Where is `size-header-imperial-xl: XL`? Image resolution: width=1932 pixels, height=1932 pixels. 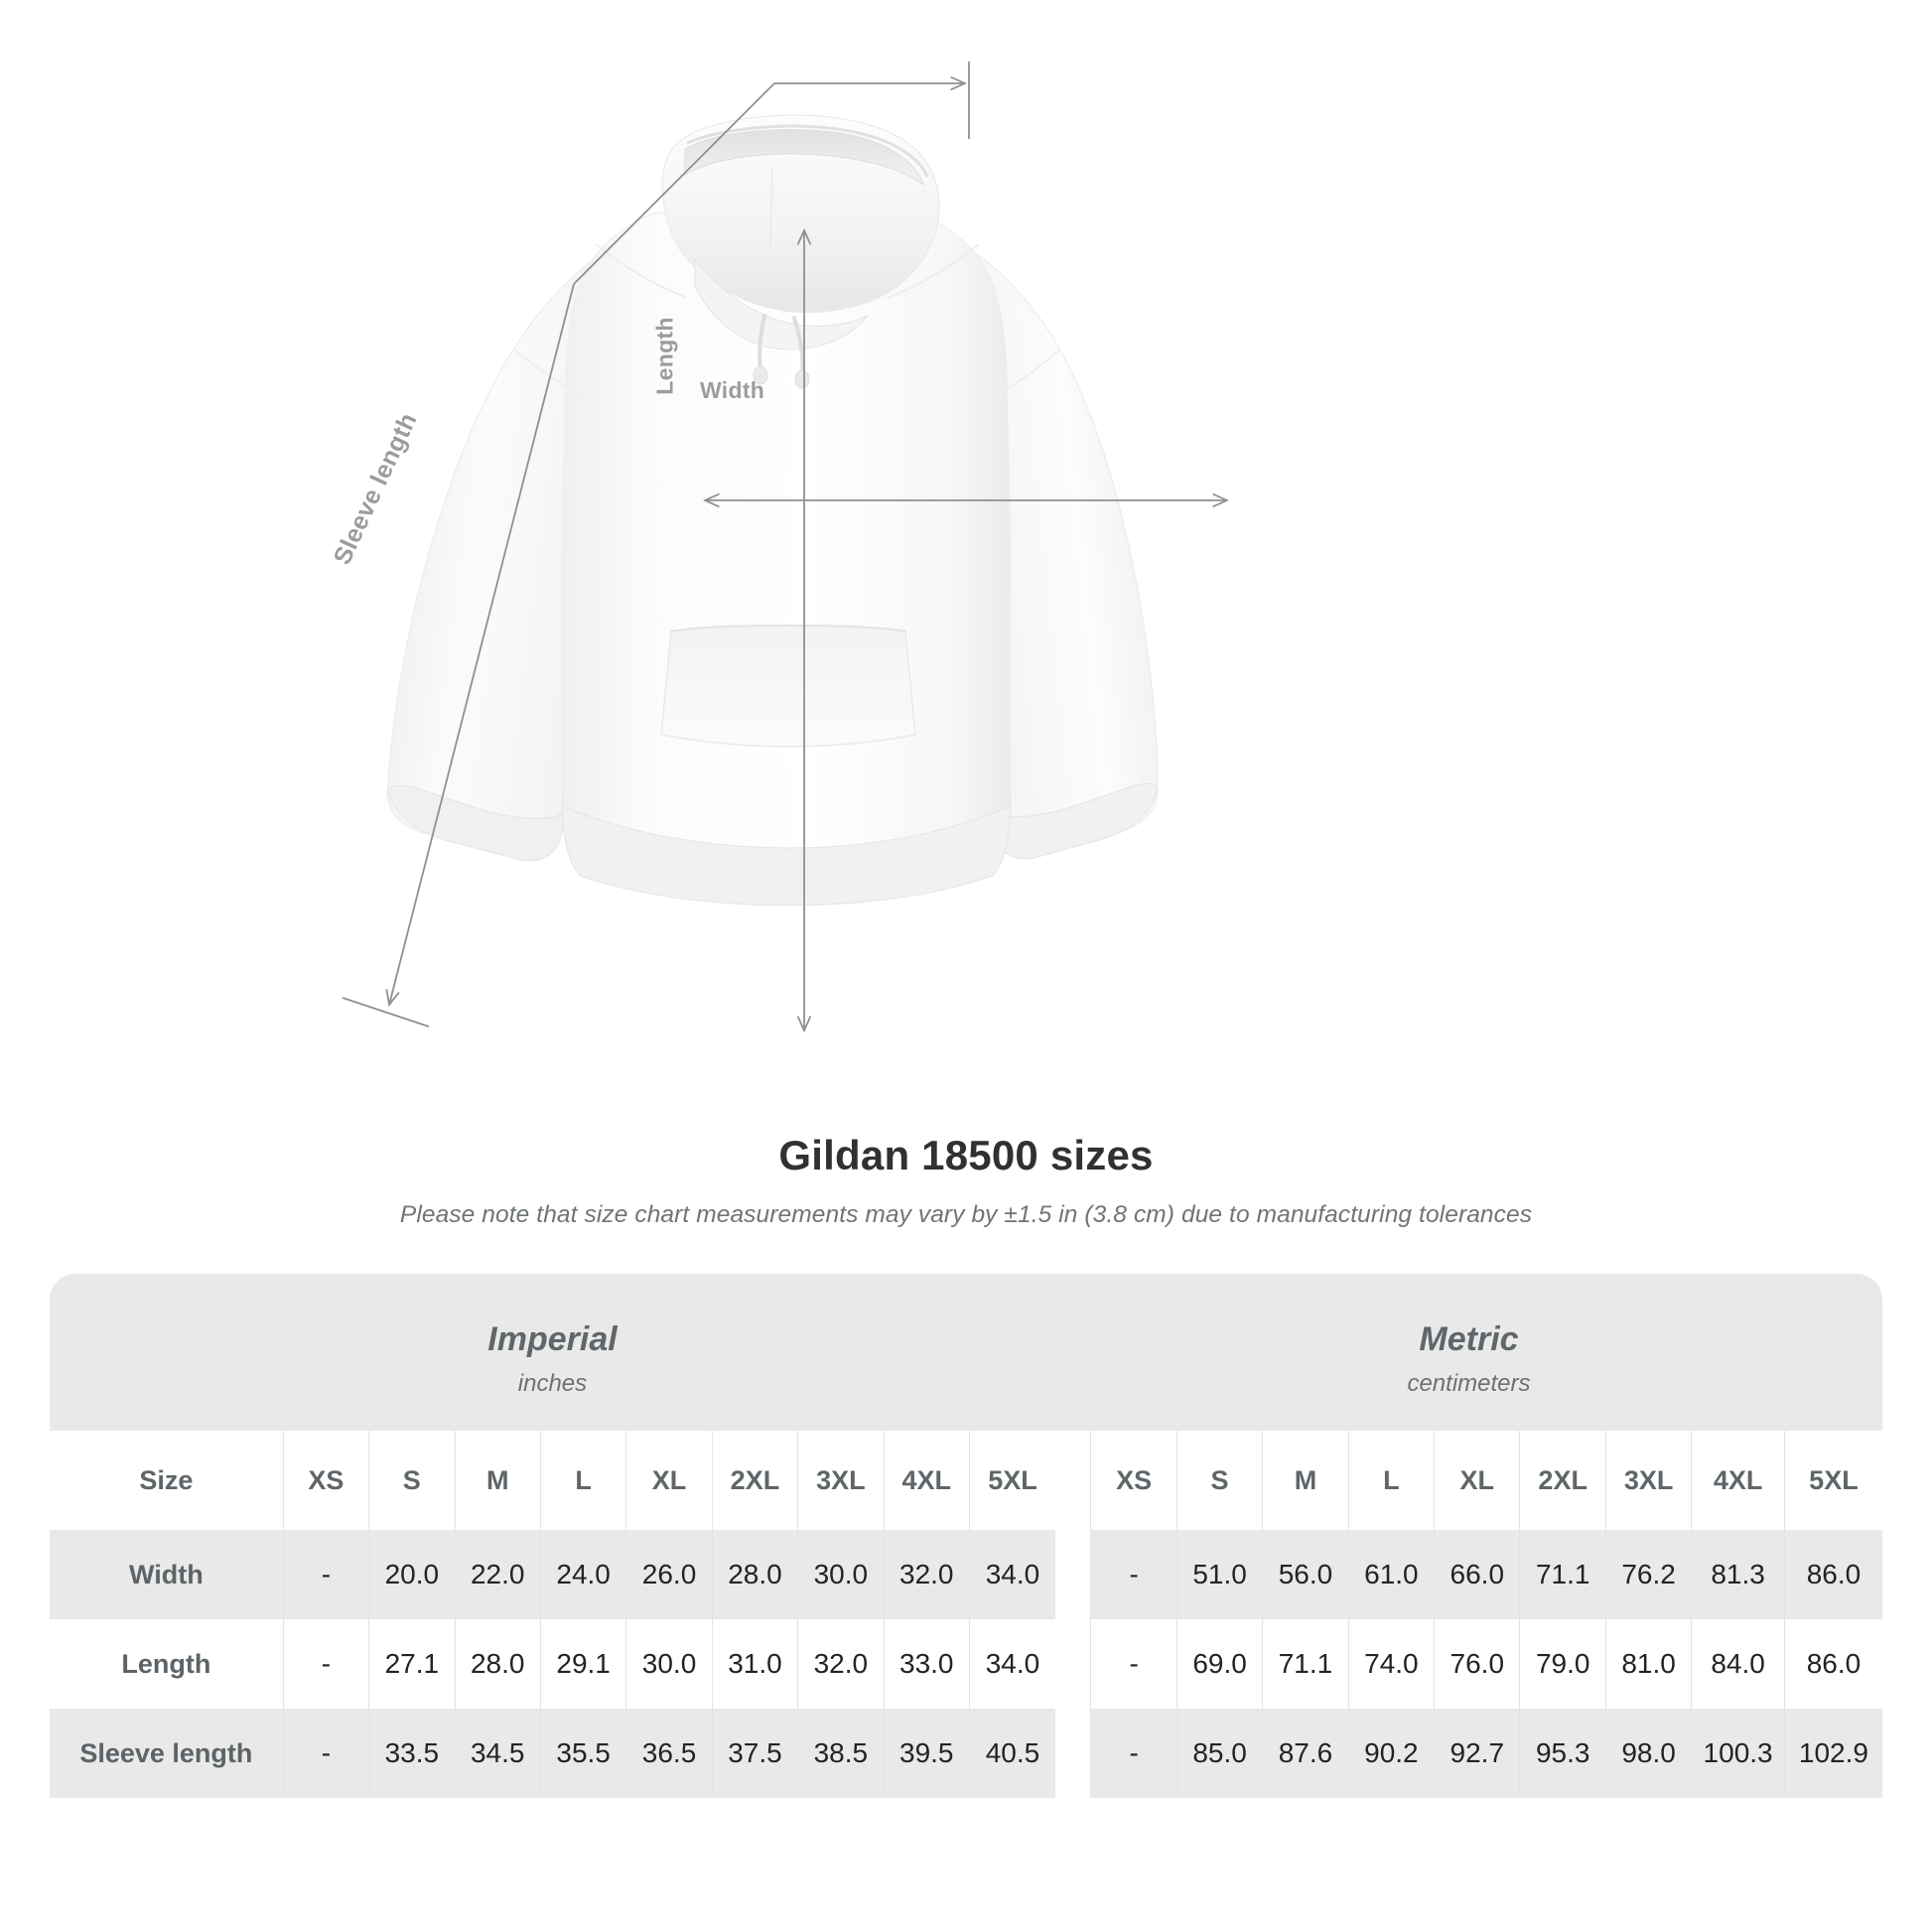
size-header-imperial-xl: XL is located at coordinates (669, 1480).